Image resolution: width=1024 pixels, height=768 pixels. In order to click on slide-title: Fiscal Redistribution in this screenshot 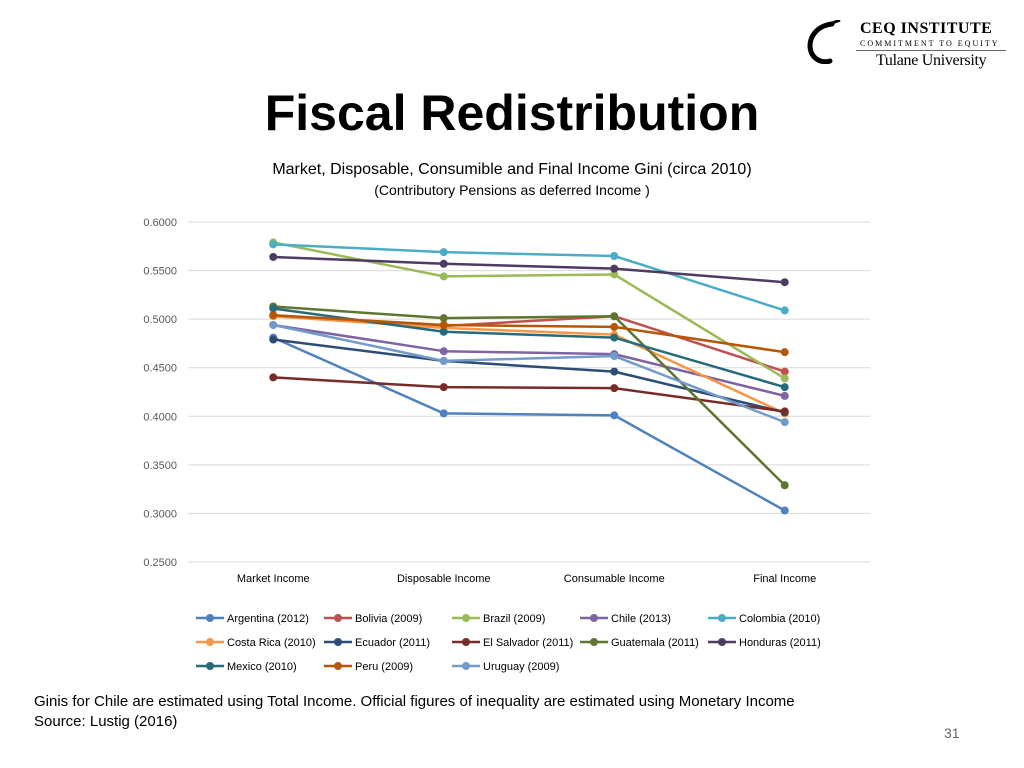, I will do `click(512, 113)`.